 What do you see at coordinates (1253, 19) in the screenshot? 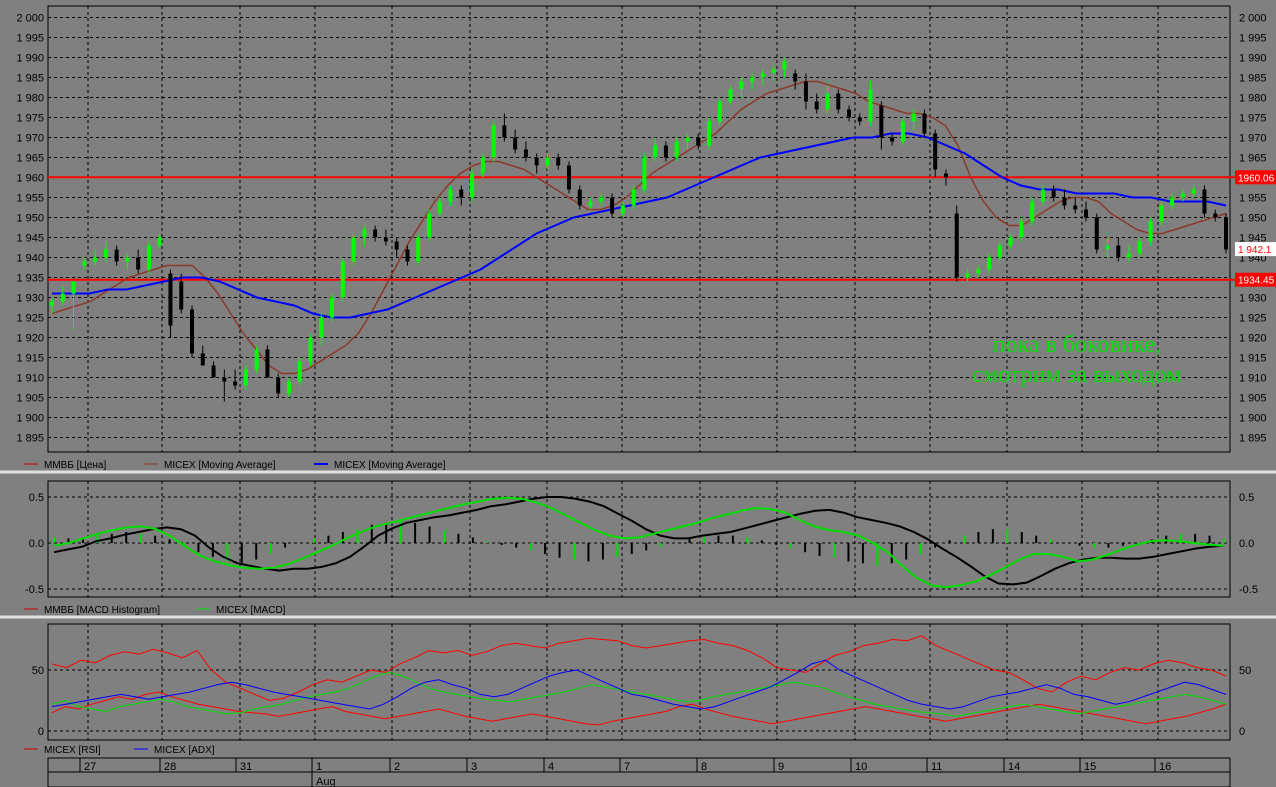
I see `y-tick-label: 2 000` at bounding box center [1253, 19].